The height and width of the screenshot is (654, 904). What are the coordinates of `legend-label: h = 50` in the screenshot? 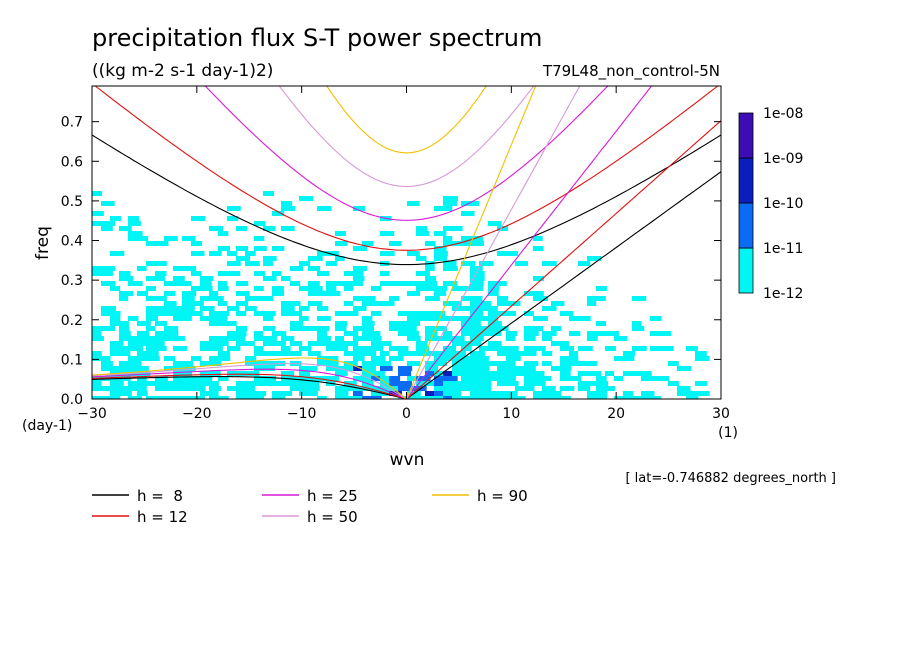 It's located at (332, 517).